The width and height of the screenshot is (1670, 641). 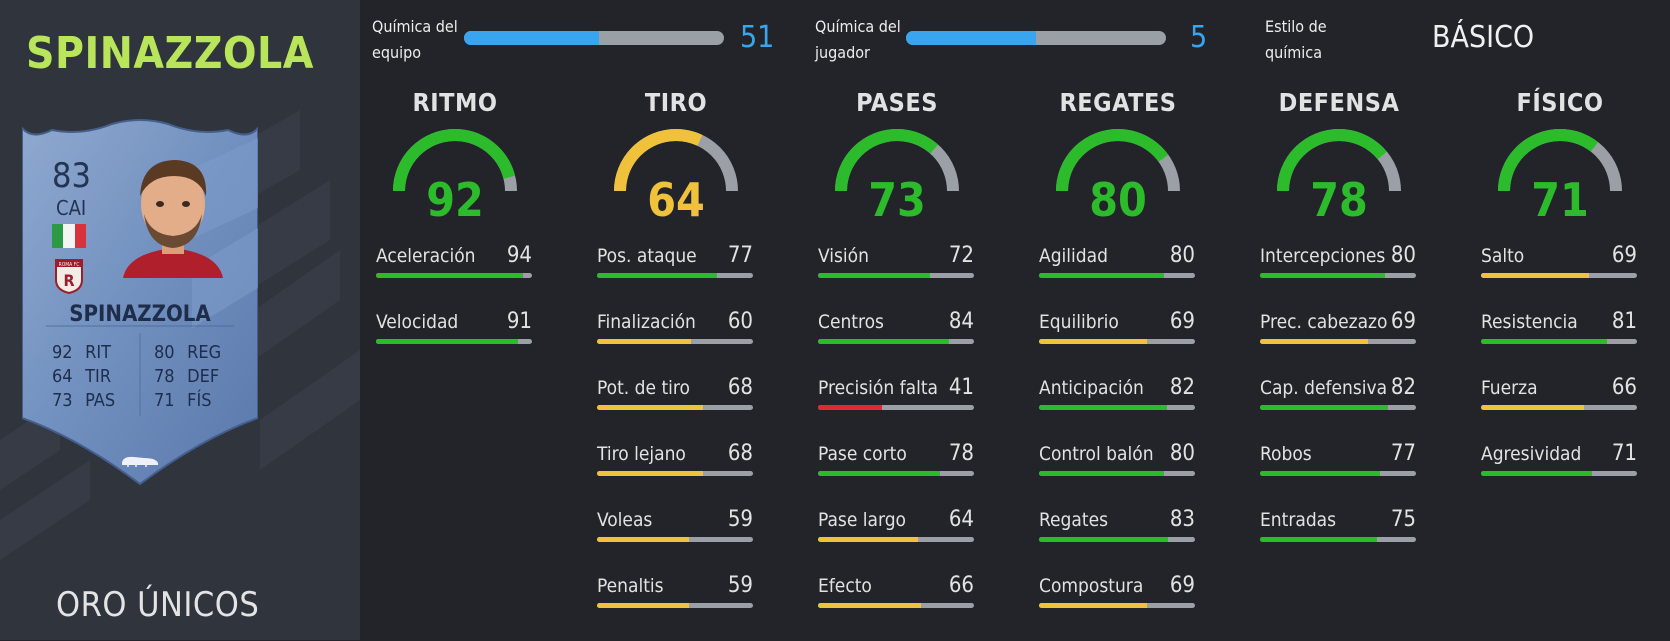 I want to click on stat-row: Finalización 60, so click(x=676, y=343).